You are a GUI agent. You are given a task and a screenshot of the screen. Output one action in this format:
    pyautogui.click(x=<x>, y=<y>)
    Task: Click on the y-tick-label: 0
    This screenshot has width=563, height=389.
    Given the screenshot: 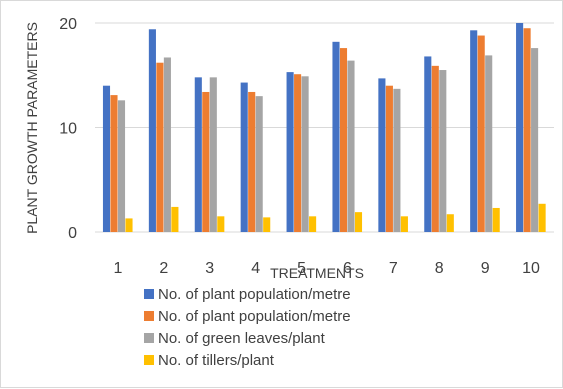 What is the action you would take?
    pyautogui.click(x=72, y=233)
    